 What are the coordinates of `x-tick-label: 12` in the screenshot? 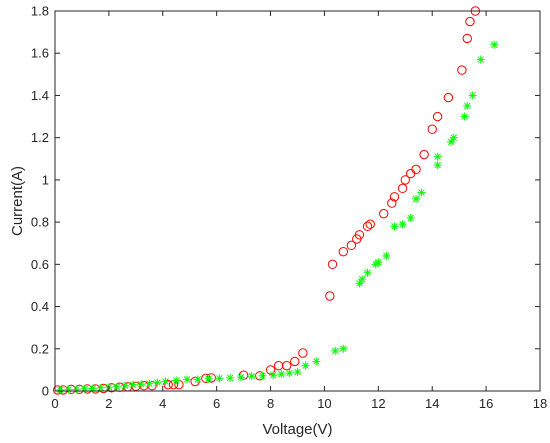 It's located at (378, 403).